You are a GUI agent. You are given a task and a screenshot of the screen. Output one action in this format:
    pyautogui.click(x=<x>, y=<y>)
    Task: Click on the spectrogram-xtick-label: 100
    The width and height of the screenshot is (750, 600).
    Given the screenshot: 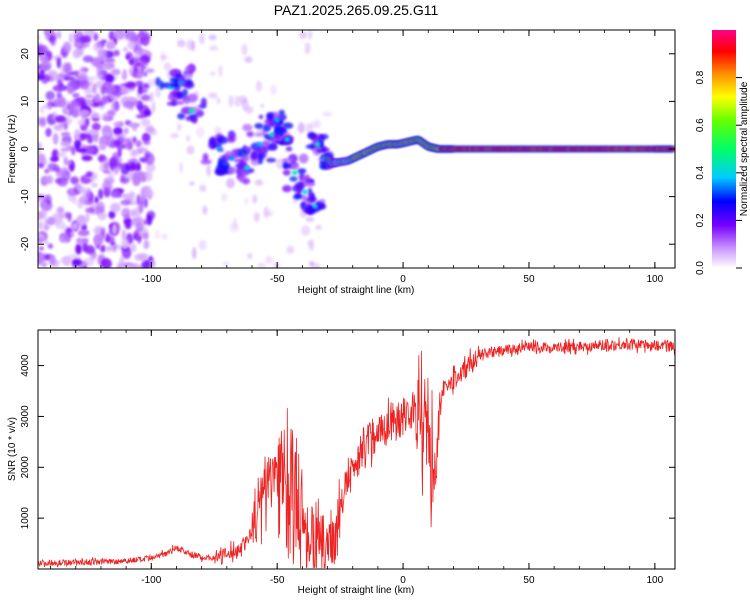 What is the action you would take?
    pyautogui.click(x=655, y=279)
    